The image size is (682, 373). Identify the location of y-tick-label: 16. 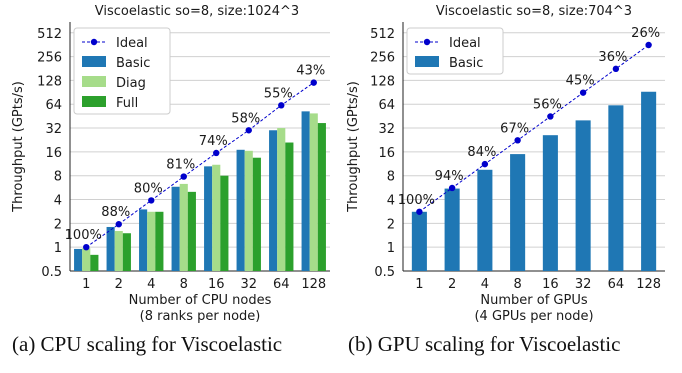
(53, 153).